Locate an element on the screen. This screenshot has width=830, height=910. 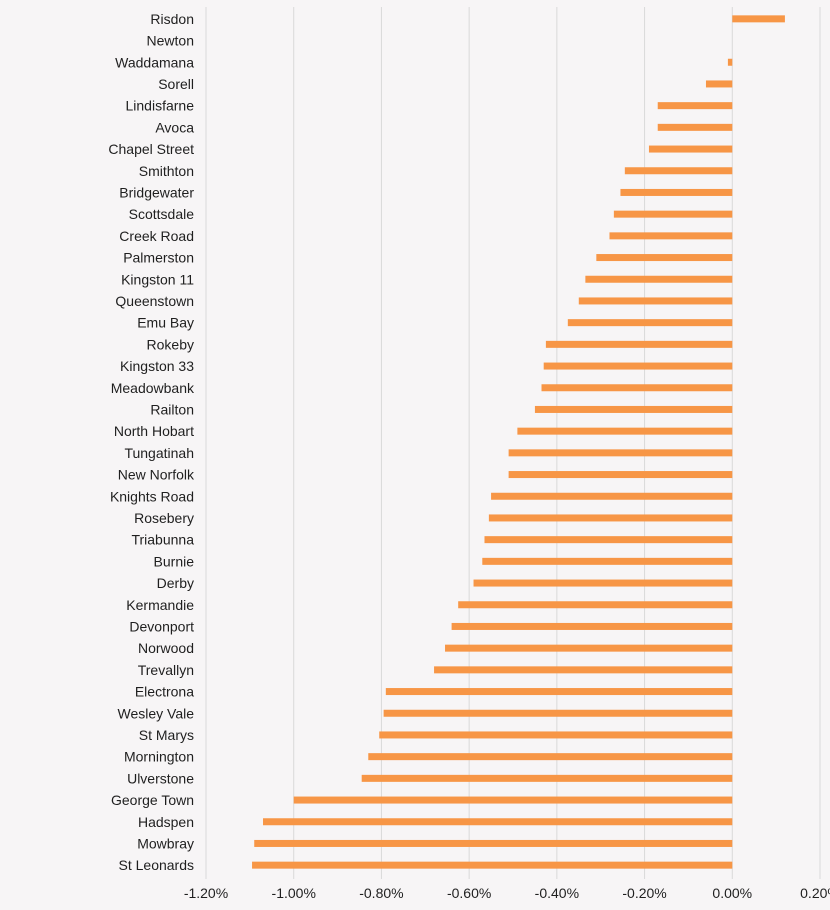
category-label: Newton is located at coordinates (170, 41).